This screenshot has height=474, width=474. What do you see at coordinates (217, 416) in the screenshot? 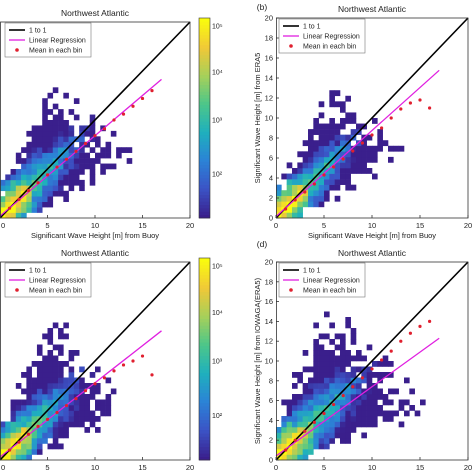
I see `colorbar-tick-label: 10²` at bounding box center [217, 416].